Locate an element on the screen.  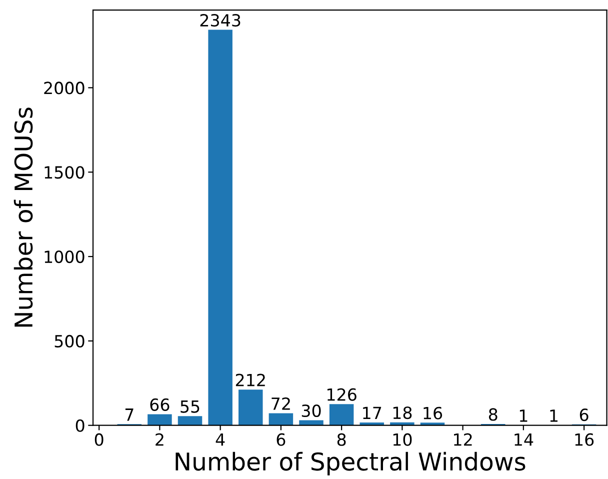
x-tick-label: 4 is located at coordinates (220, 440).